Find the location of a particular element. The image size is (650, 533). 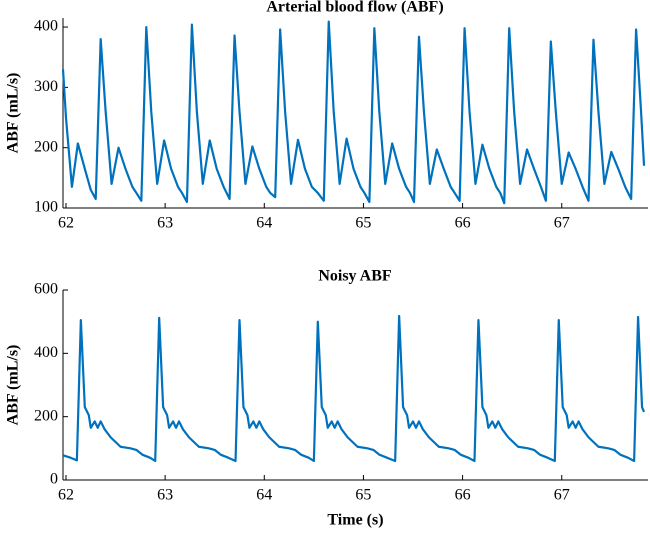

x-axis-label: Time (s) is located at coordinates (355, 520).